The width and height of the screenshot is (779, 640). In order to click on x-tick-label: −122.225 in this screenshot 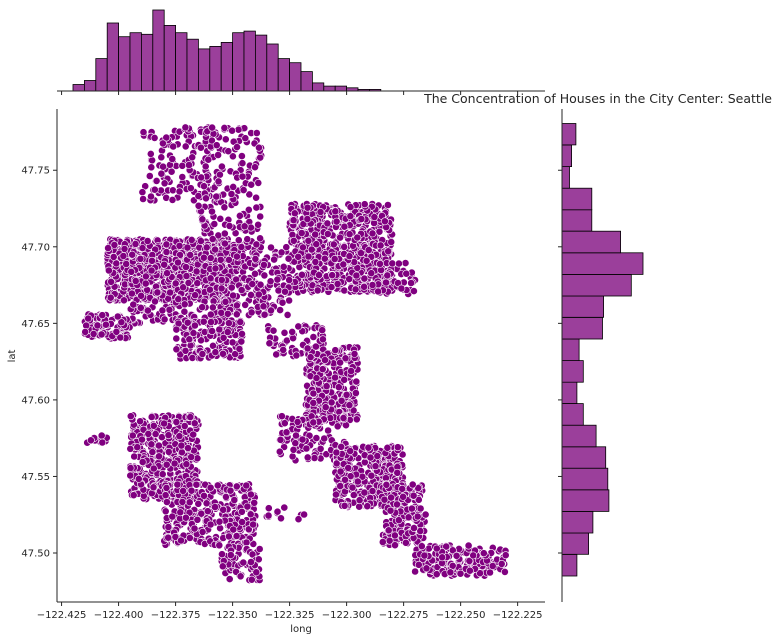, I will do `click(518, 615)`.